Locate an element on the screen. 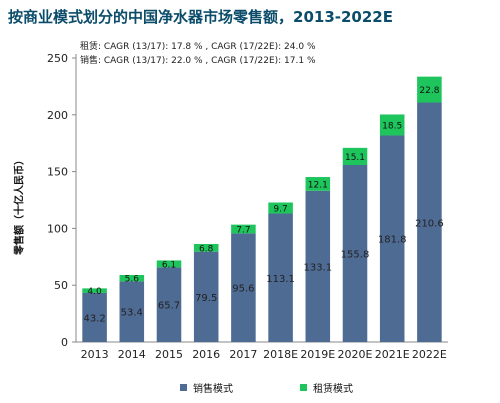  data-label-sales: 53.4 is located at coordinates (132, 313).